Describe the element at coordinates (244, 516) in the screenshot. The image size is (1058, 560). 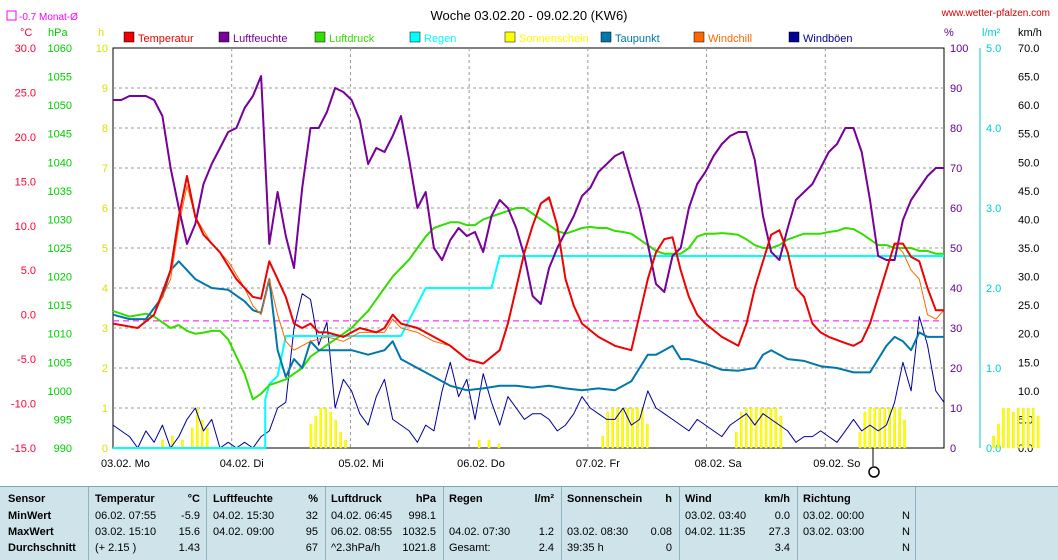
I see `summary-cell-hum-time: 04.02. 15:30` at that location.